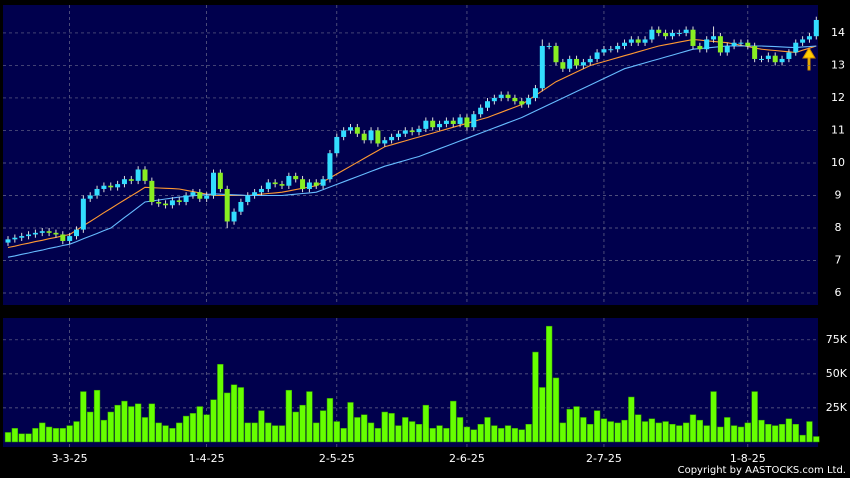 The image size is (850, 478). What do you see at coordinates (838, 129) in the screenshot?
I see `y-tick-label: 11` at bounding box center [838, 129].